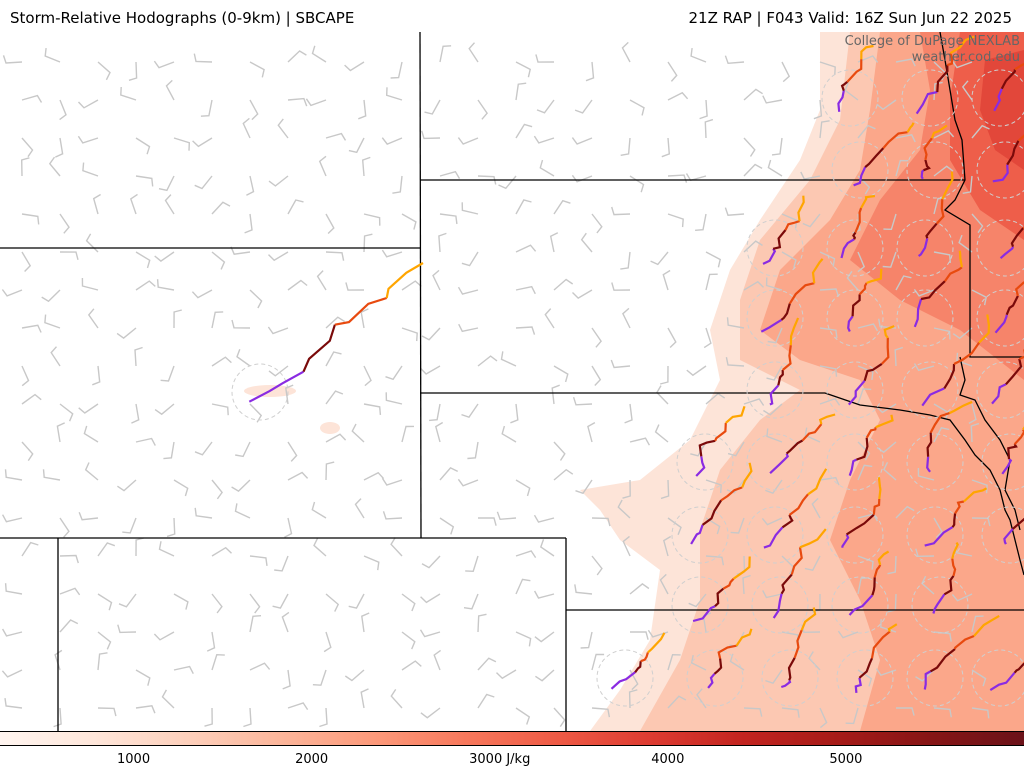 This screenshot has height=768, width=1024. I want to click on colorbar-tick-label: 5000, so click(846, 759).